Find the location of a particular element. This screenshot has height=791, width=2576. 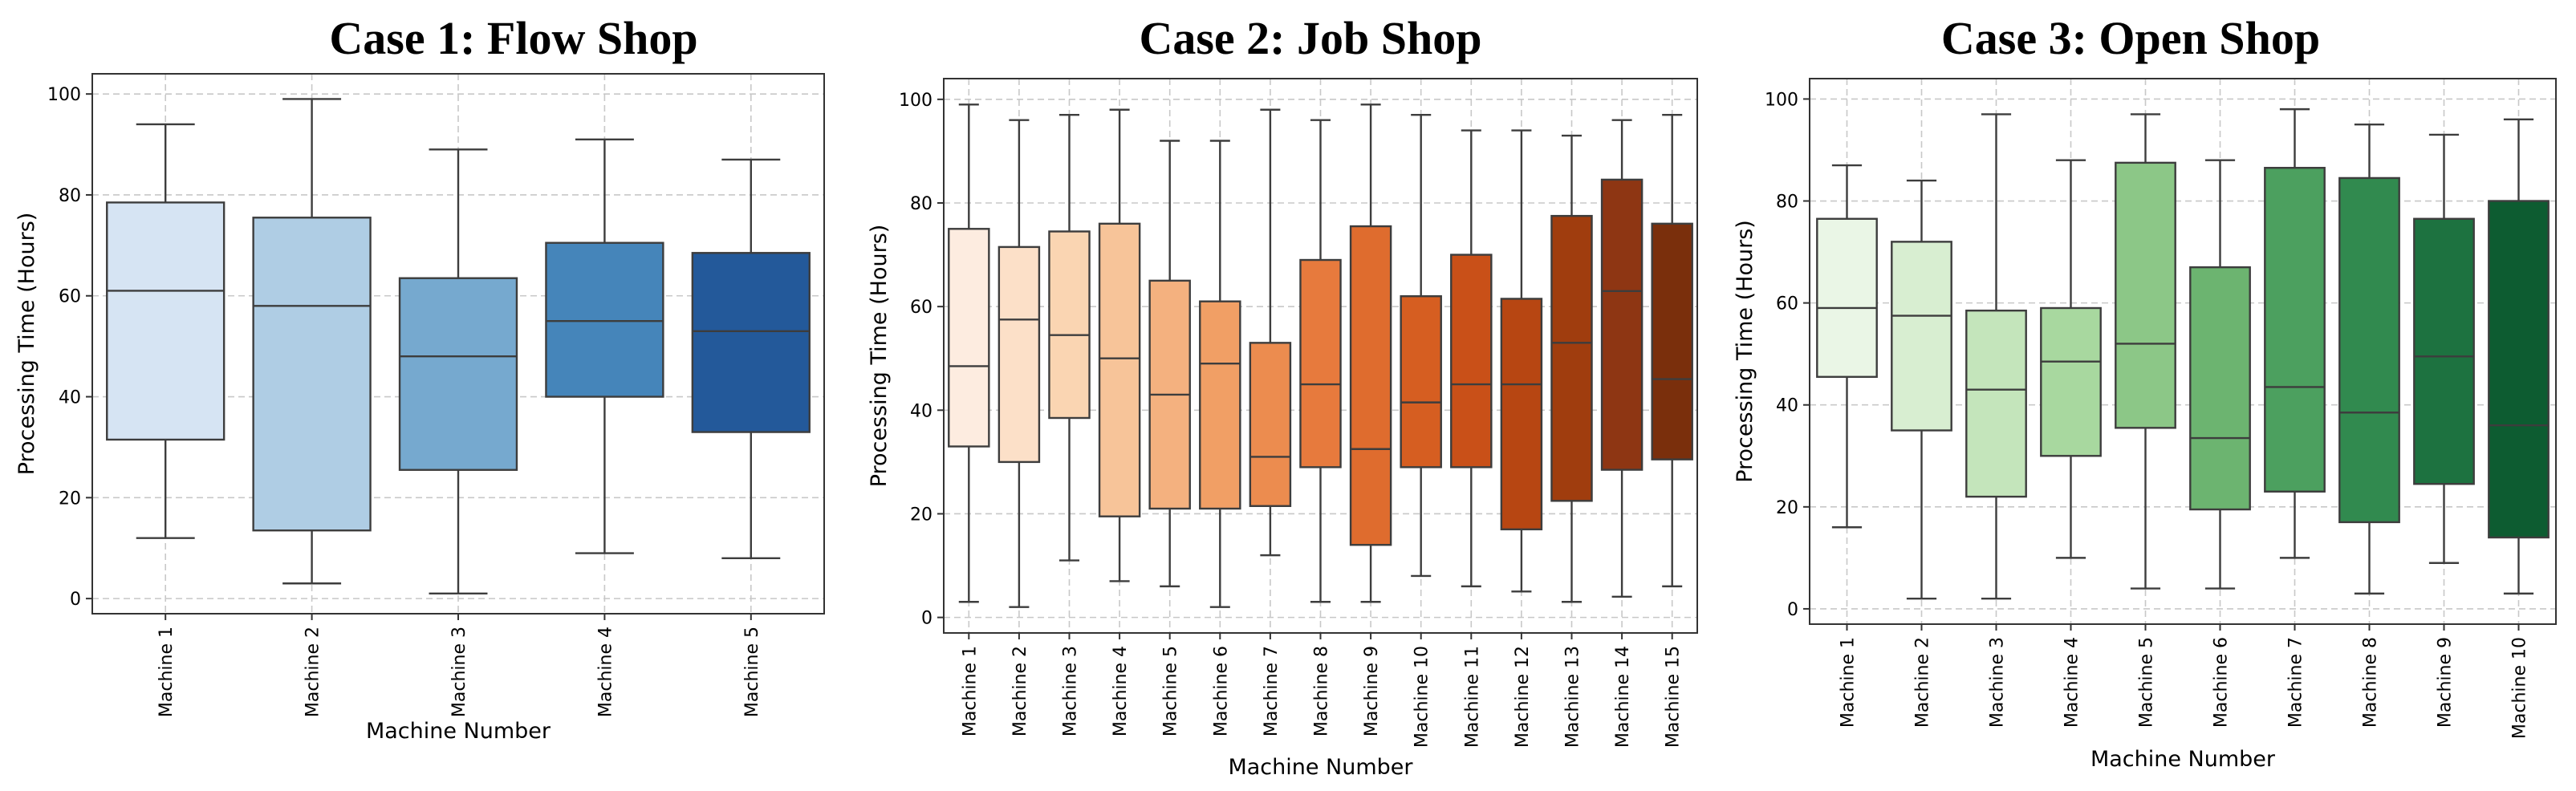

x-tick-label: Machine 13 is located at coordinates (1573, 697).